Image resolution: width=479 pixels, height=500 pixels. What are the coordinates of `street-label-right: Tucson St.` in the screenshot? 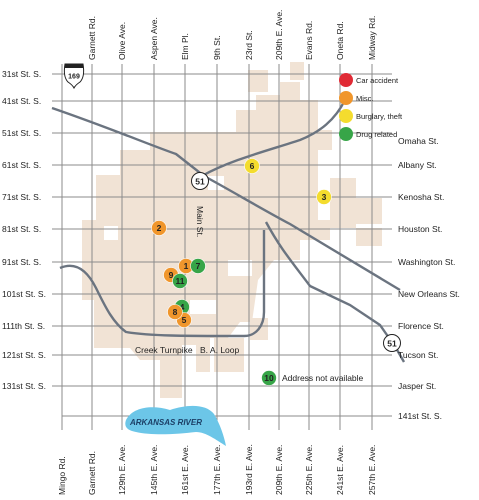 It's located at (418, 355).